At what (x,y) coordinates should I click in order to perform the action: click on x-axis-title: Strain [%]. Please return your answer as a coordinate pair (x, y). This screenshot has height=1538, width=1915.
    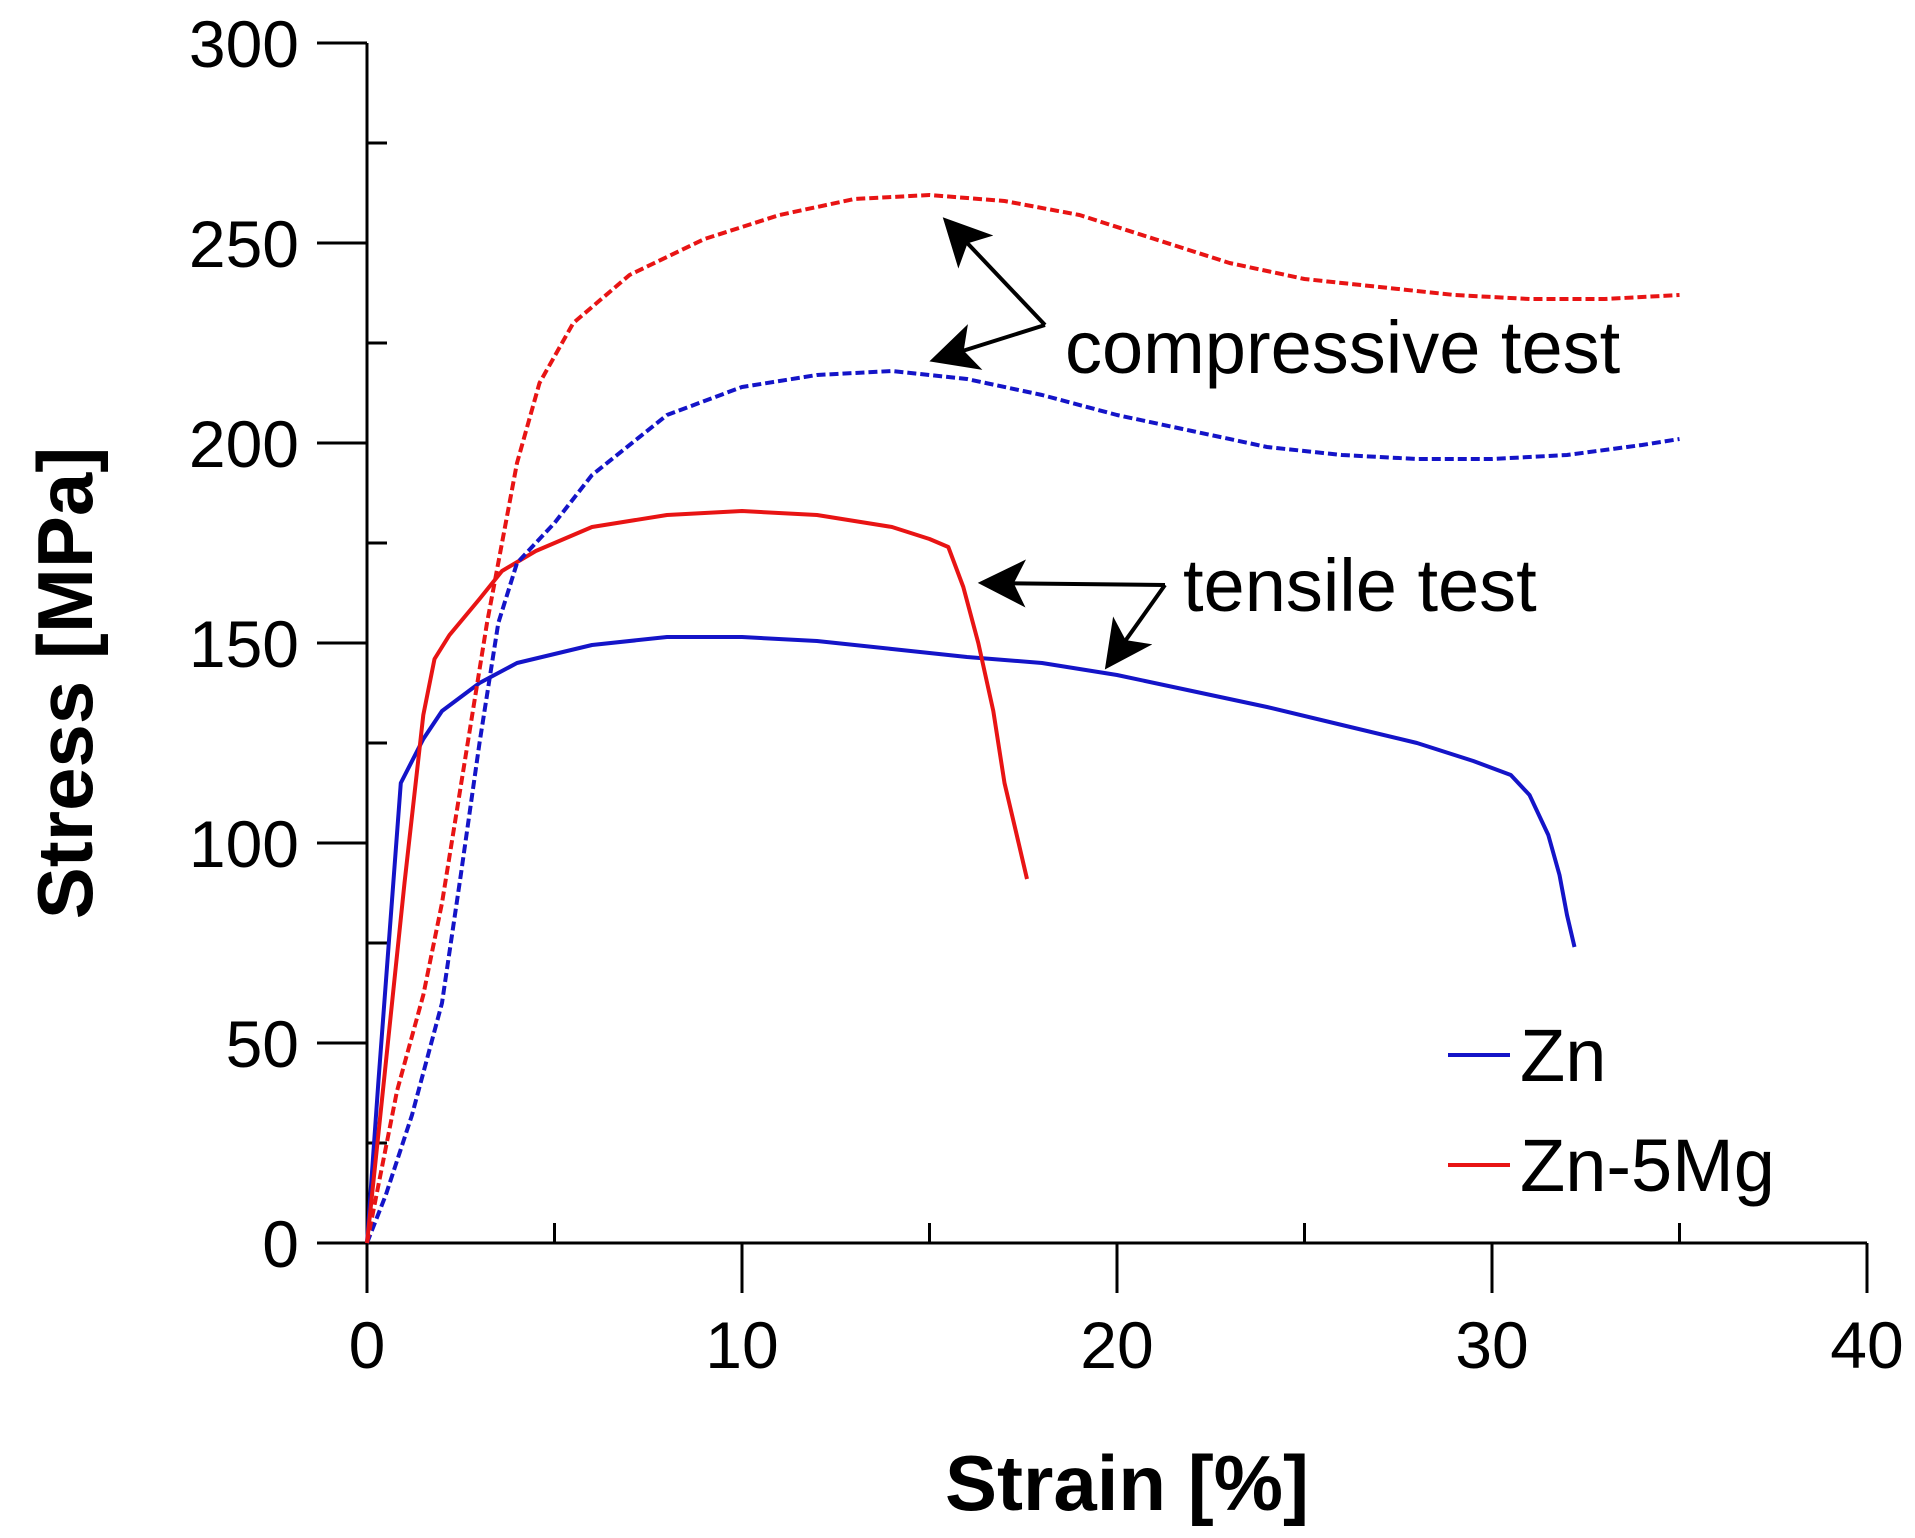
    Looking at the image, I should click on (1127, 1483).